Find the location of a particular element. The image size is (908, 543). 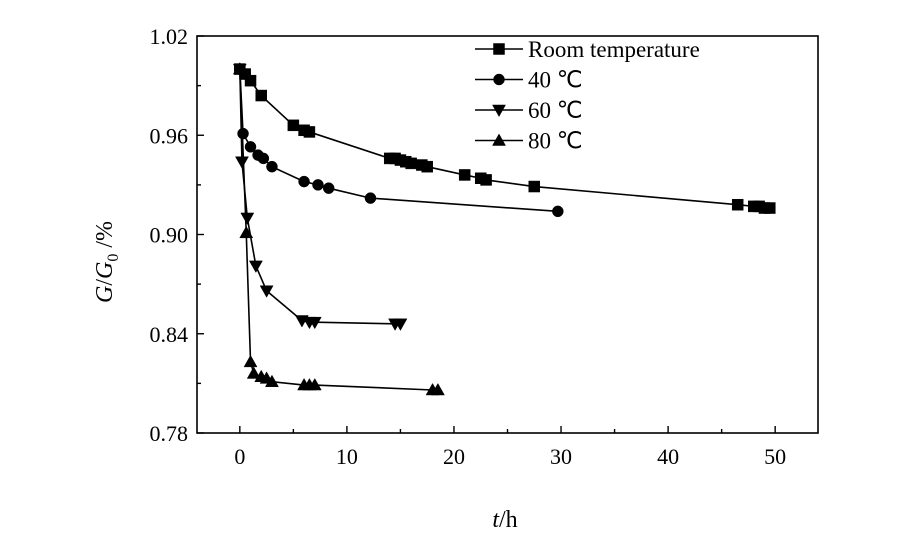

y-tick-label: 0.96 is located at coordinates (169, 135).